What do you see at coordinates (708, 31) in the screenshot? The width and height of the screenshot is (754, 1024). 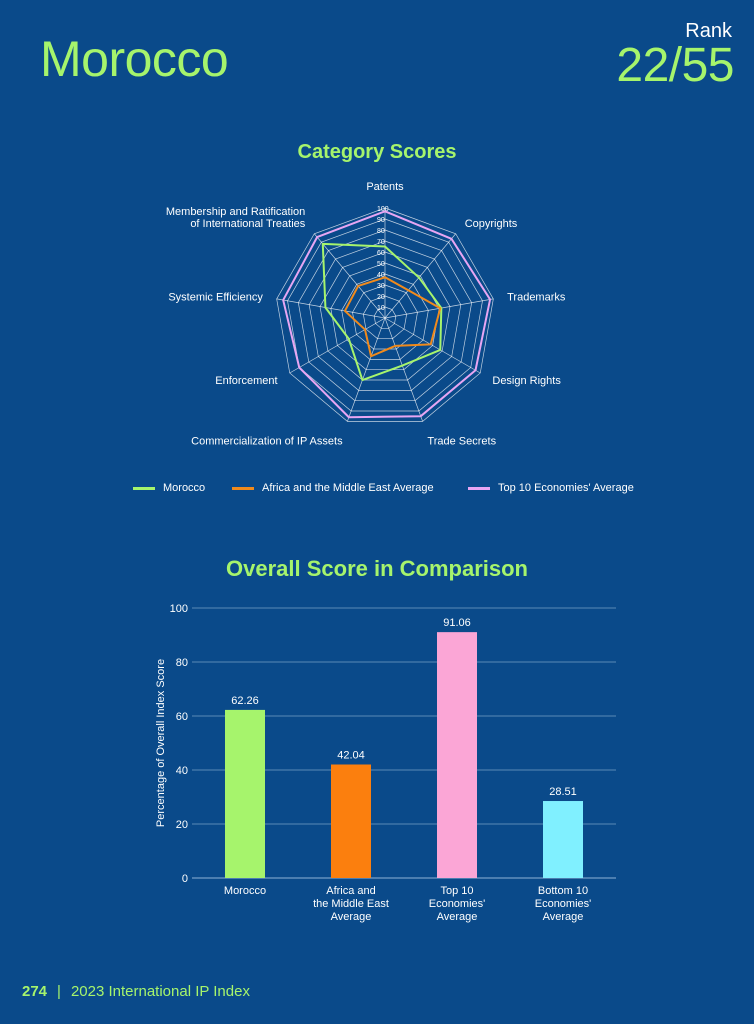 I see `rank-label: Rank` at bounding box center [708, 31].